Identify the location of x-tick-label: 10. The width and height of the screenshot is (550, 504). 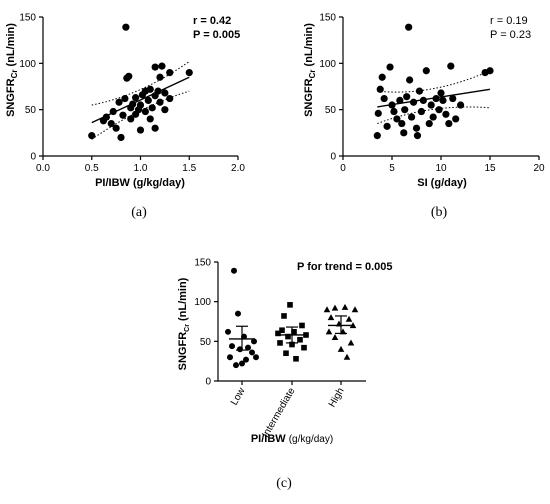
(441, 168).